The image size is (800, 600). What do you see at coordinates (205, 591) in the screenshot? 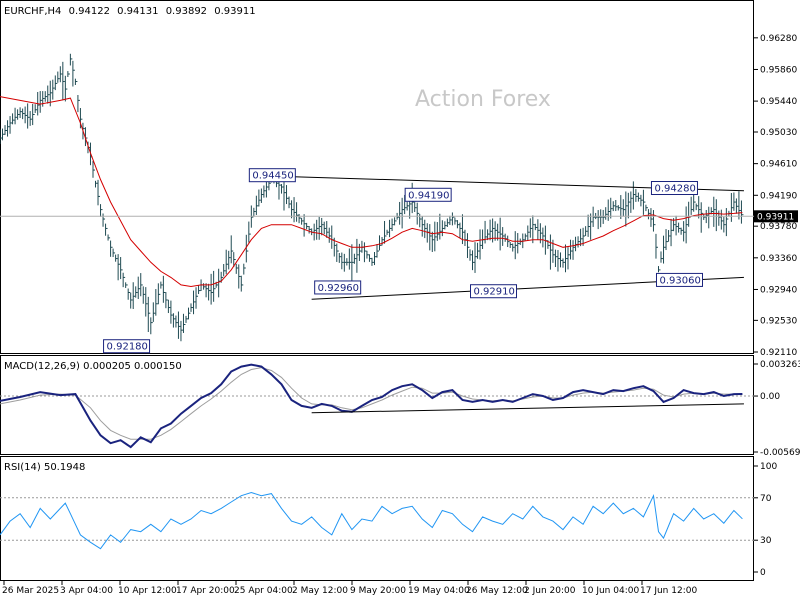
I see `time-tick-label: 17 Apr 20:00` at bounding box center [205, 591].